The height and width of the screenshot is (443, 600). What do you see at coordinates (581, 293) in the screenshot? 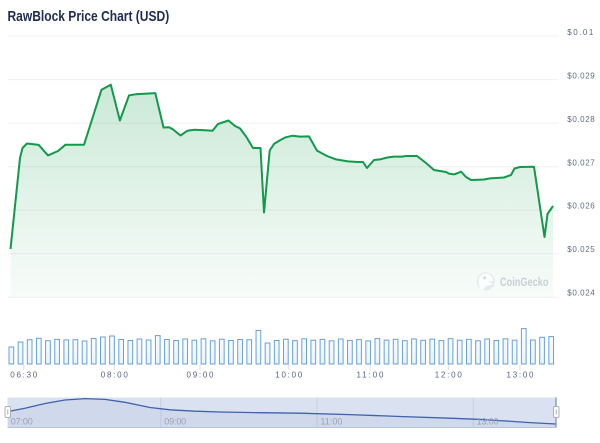
I see `svg-text: $0.024` at bounding box center [581, 293].